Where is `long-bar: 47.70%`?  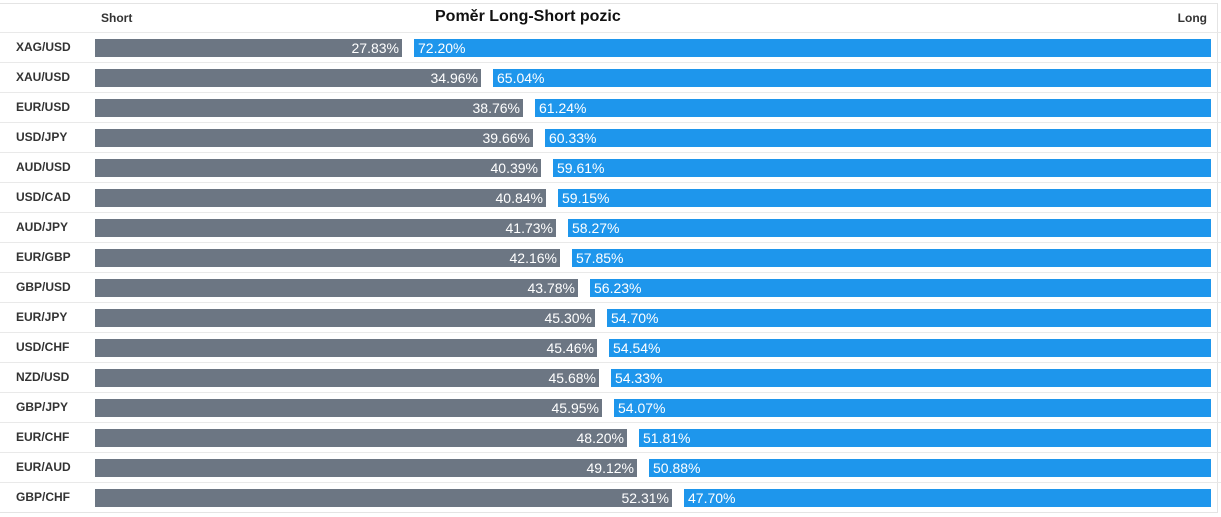
long-bar: 47.70% is located at coordinates (947, 498).